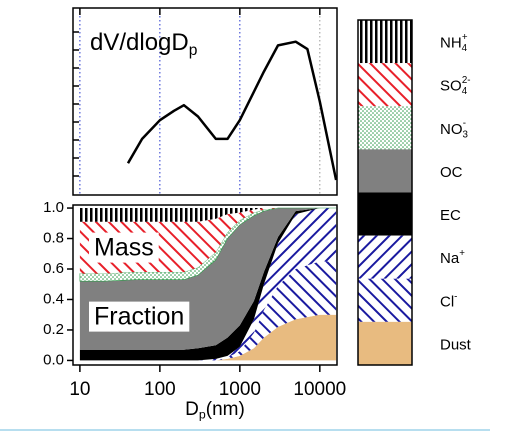  Describe the element at coordinates (53, 237) in the screenshot. I see `y-tick-label: 0.8` at that location.